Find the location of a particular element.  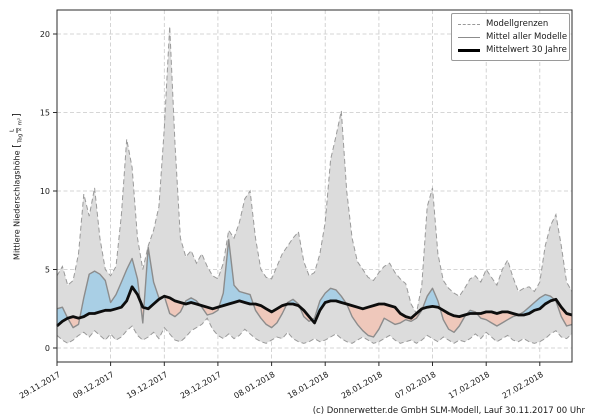

unit-fraction: L Tag × m² is located at coordinates (16, 130).